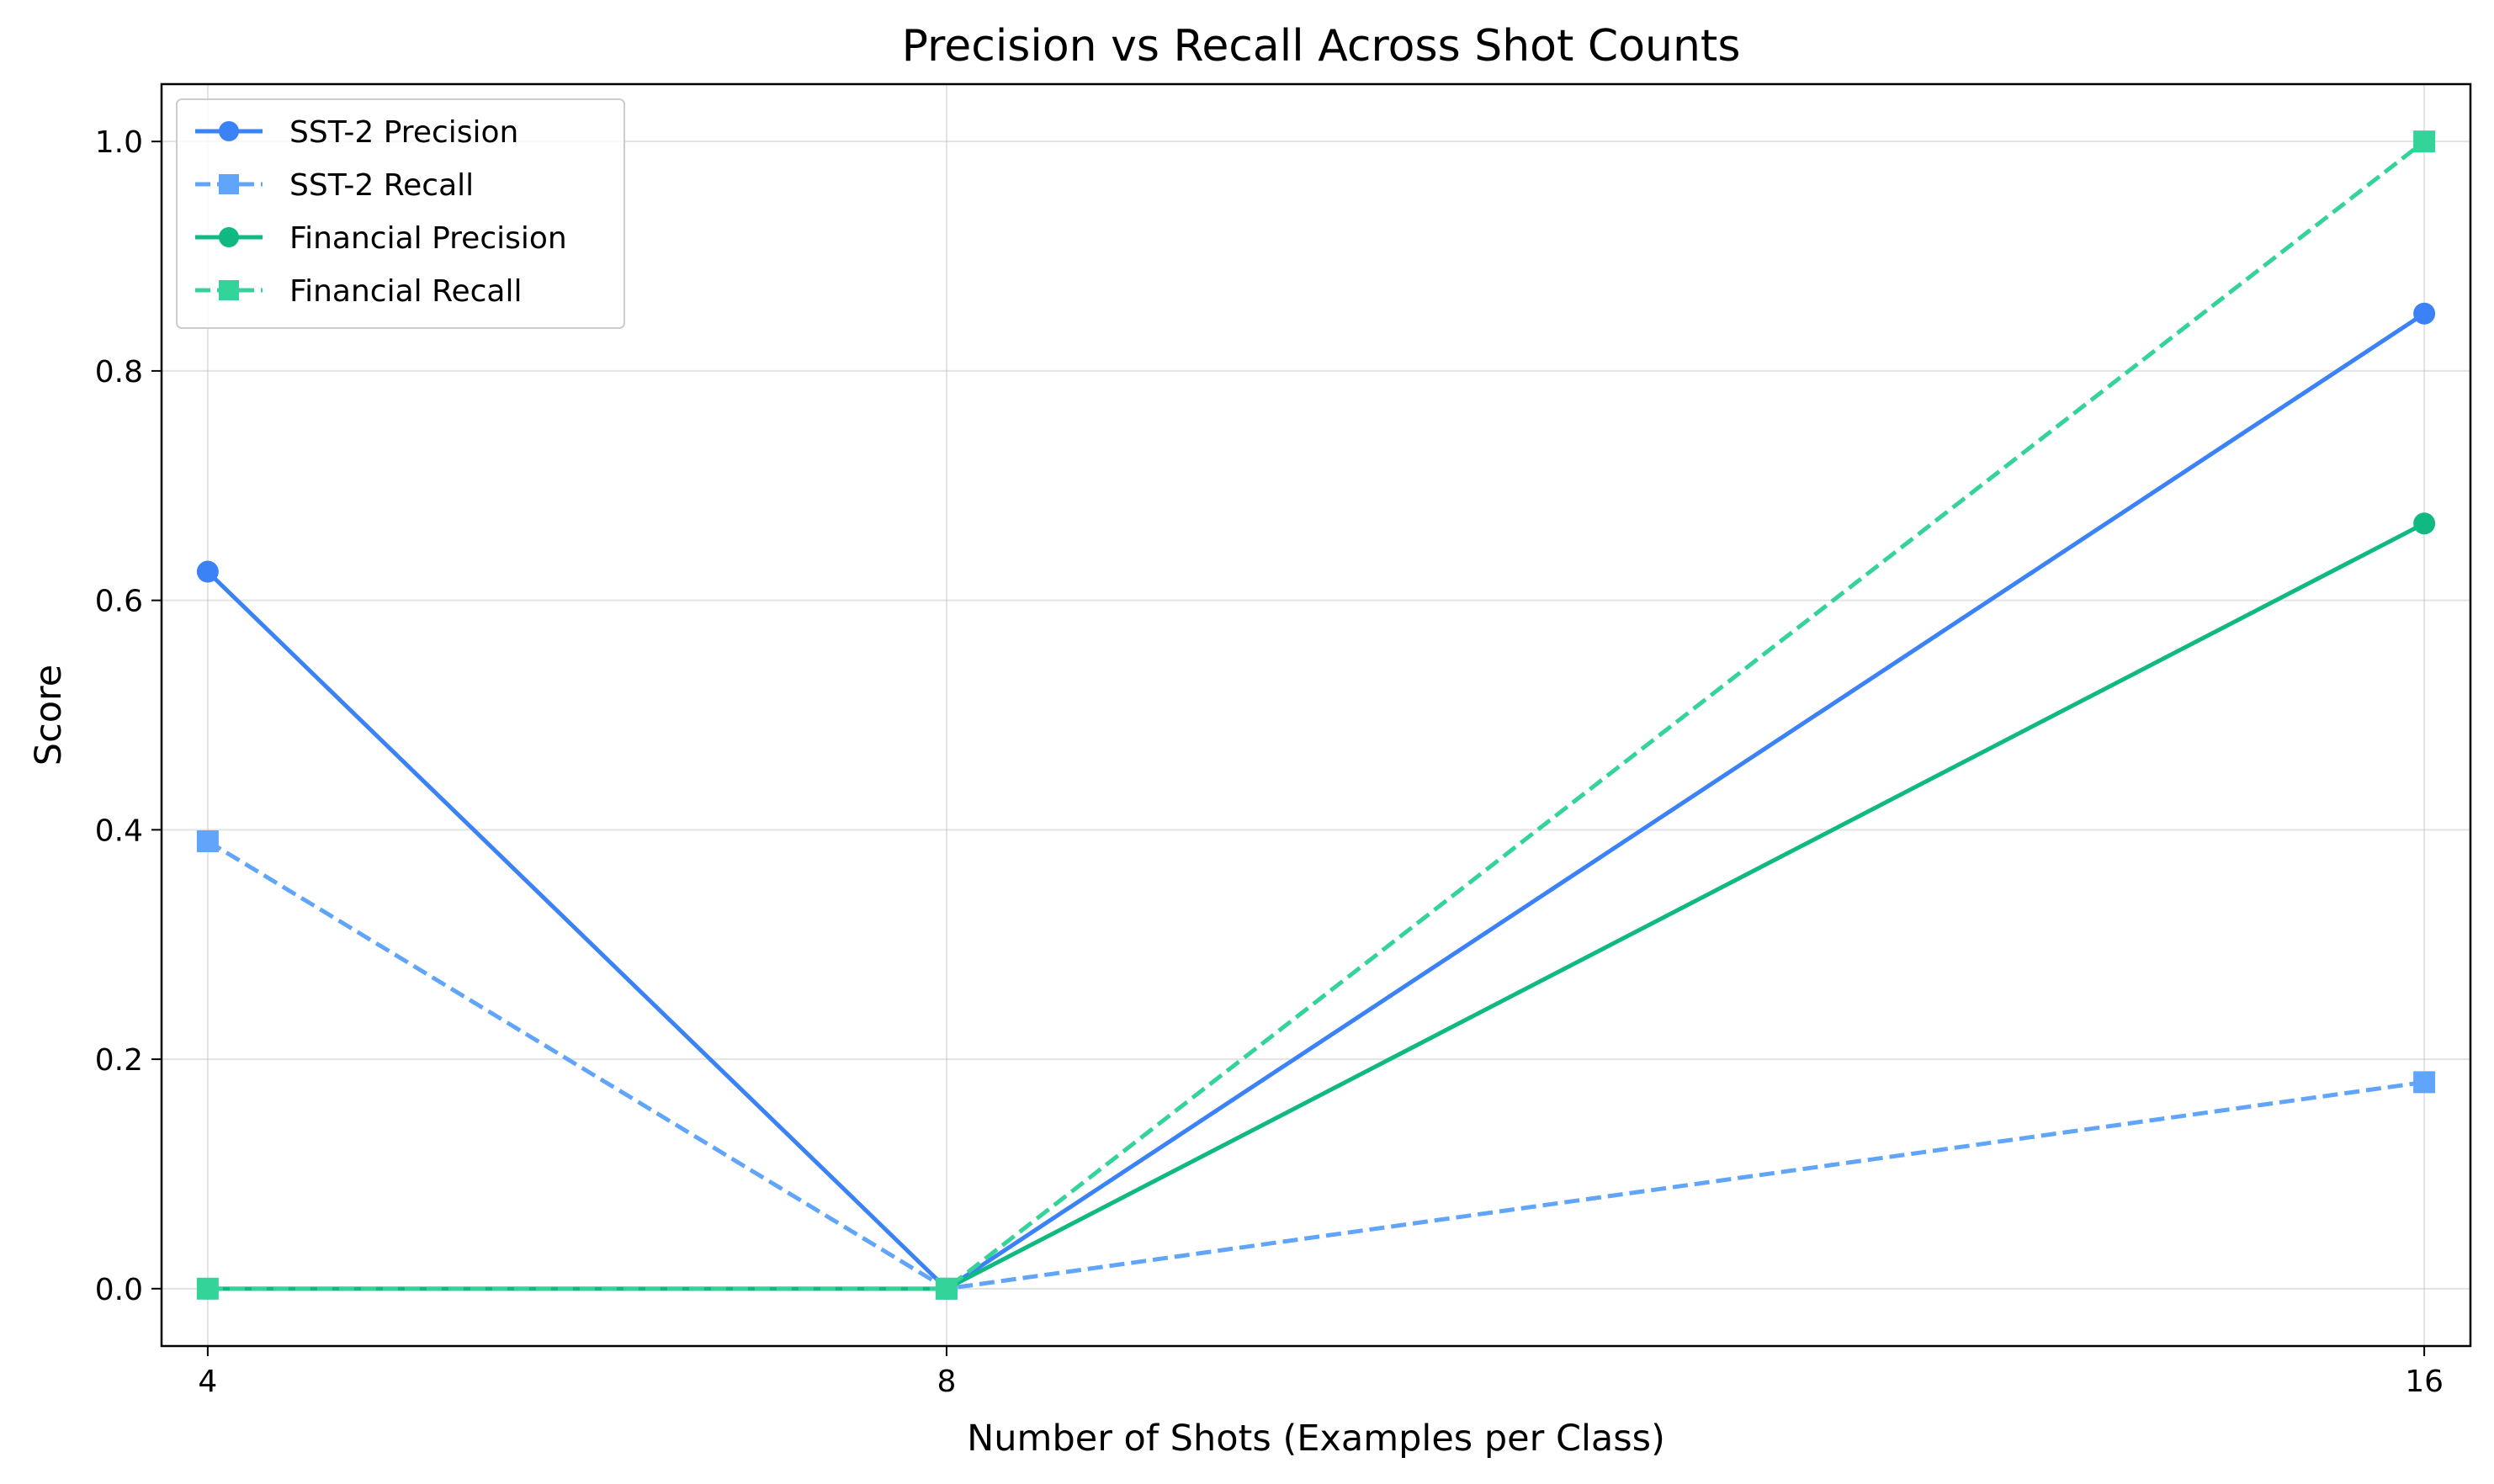  I want to click on y-tick-label: 0.6, so click(119, 602).